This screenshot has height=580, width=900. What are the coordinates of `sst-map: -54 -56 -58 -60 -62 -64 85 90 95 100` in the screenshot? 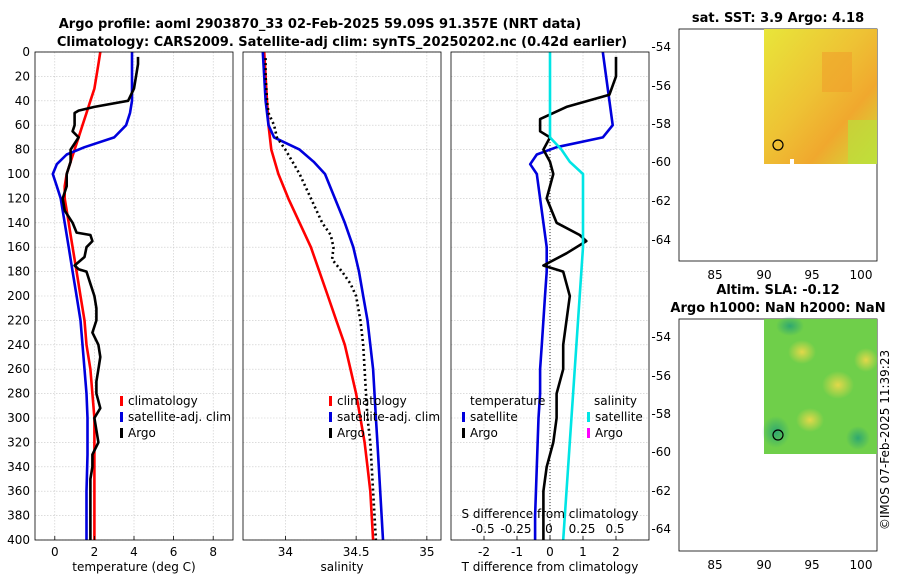 It's located at (764, 155).